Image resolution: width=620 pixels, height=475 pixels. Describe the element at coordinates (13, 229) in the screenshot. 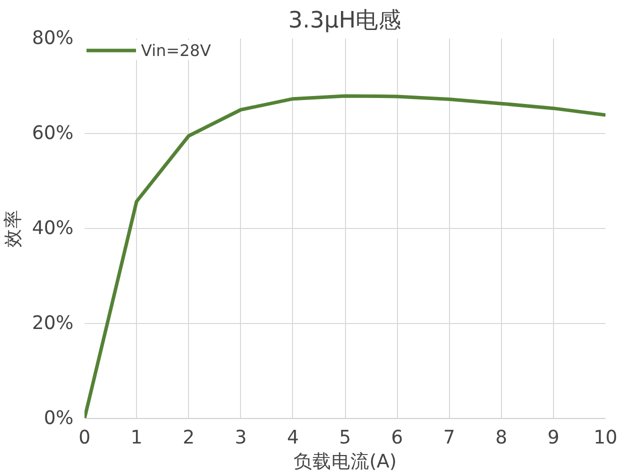

I see `y-axis-title: 效率` at that location.